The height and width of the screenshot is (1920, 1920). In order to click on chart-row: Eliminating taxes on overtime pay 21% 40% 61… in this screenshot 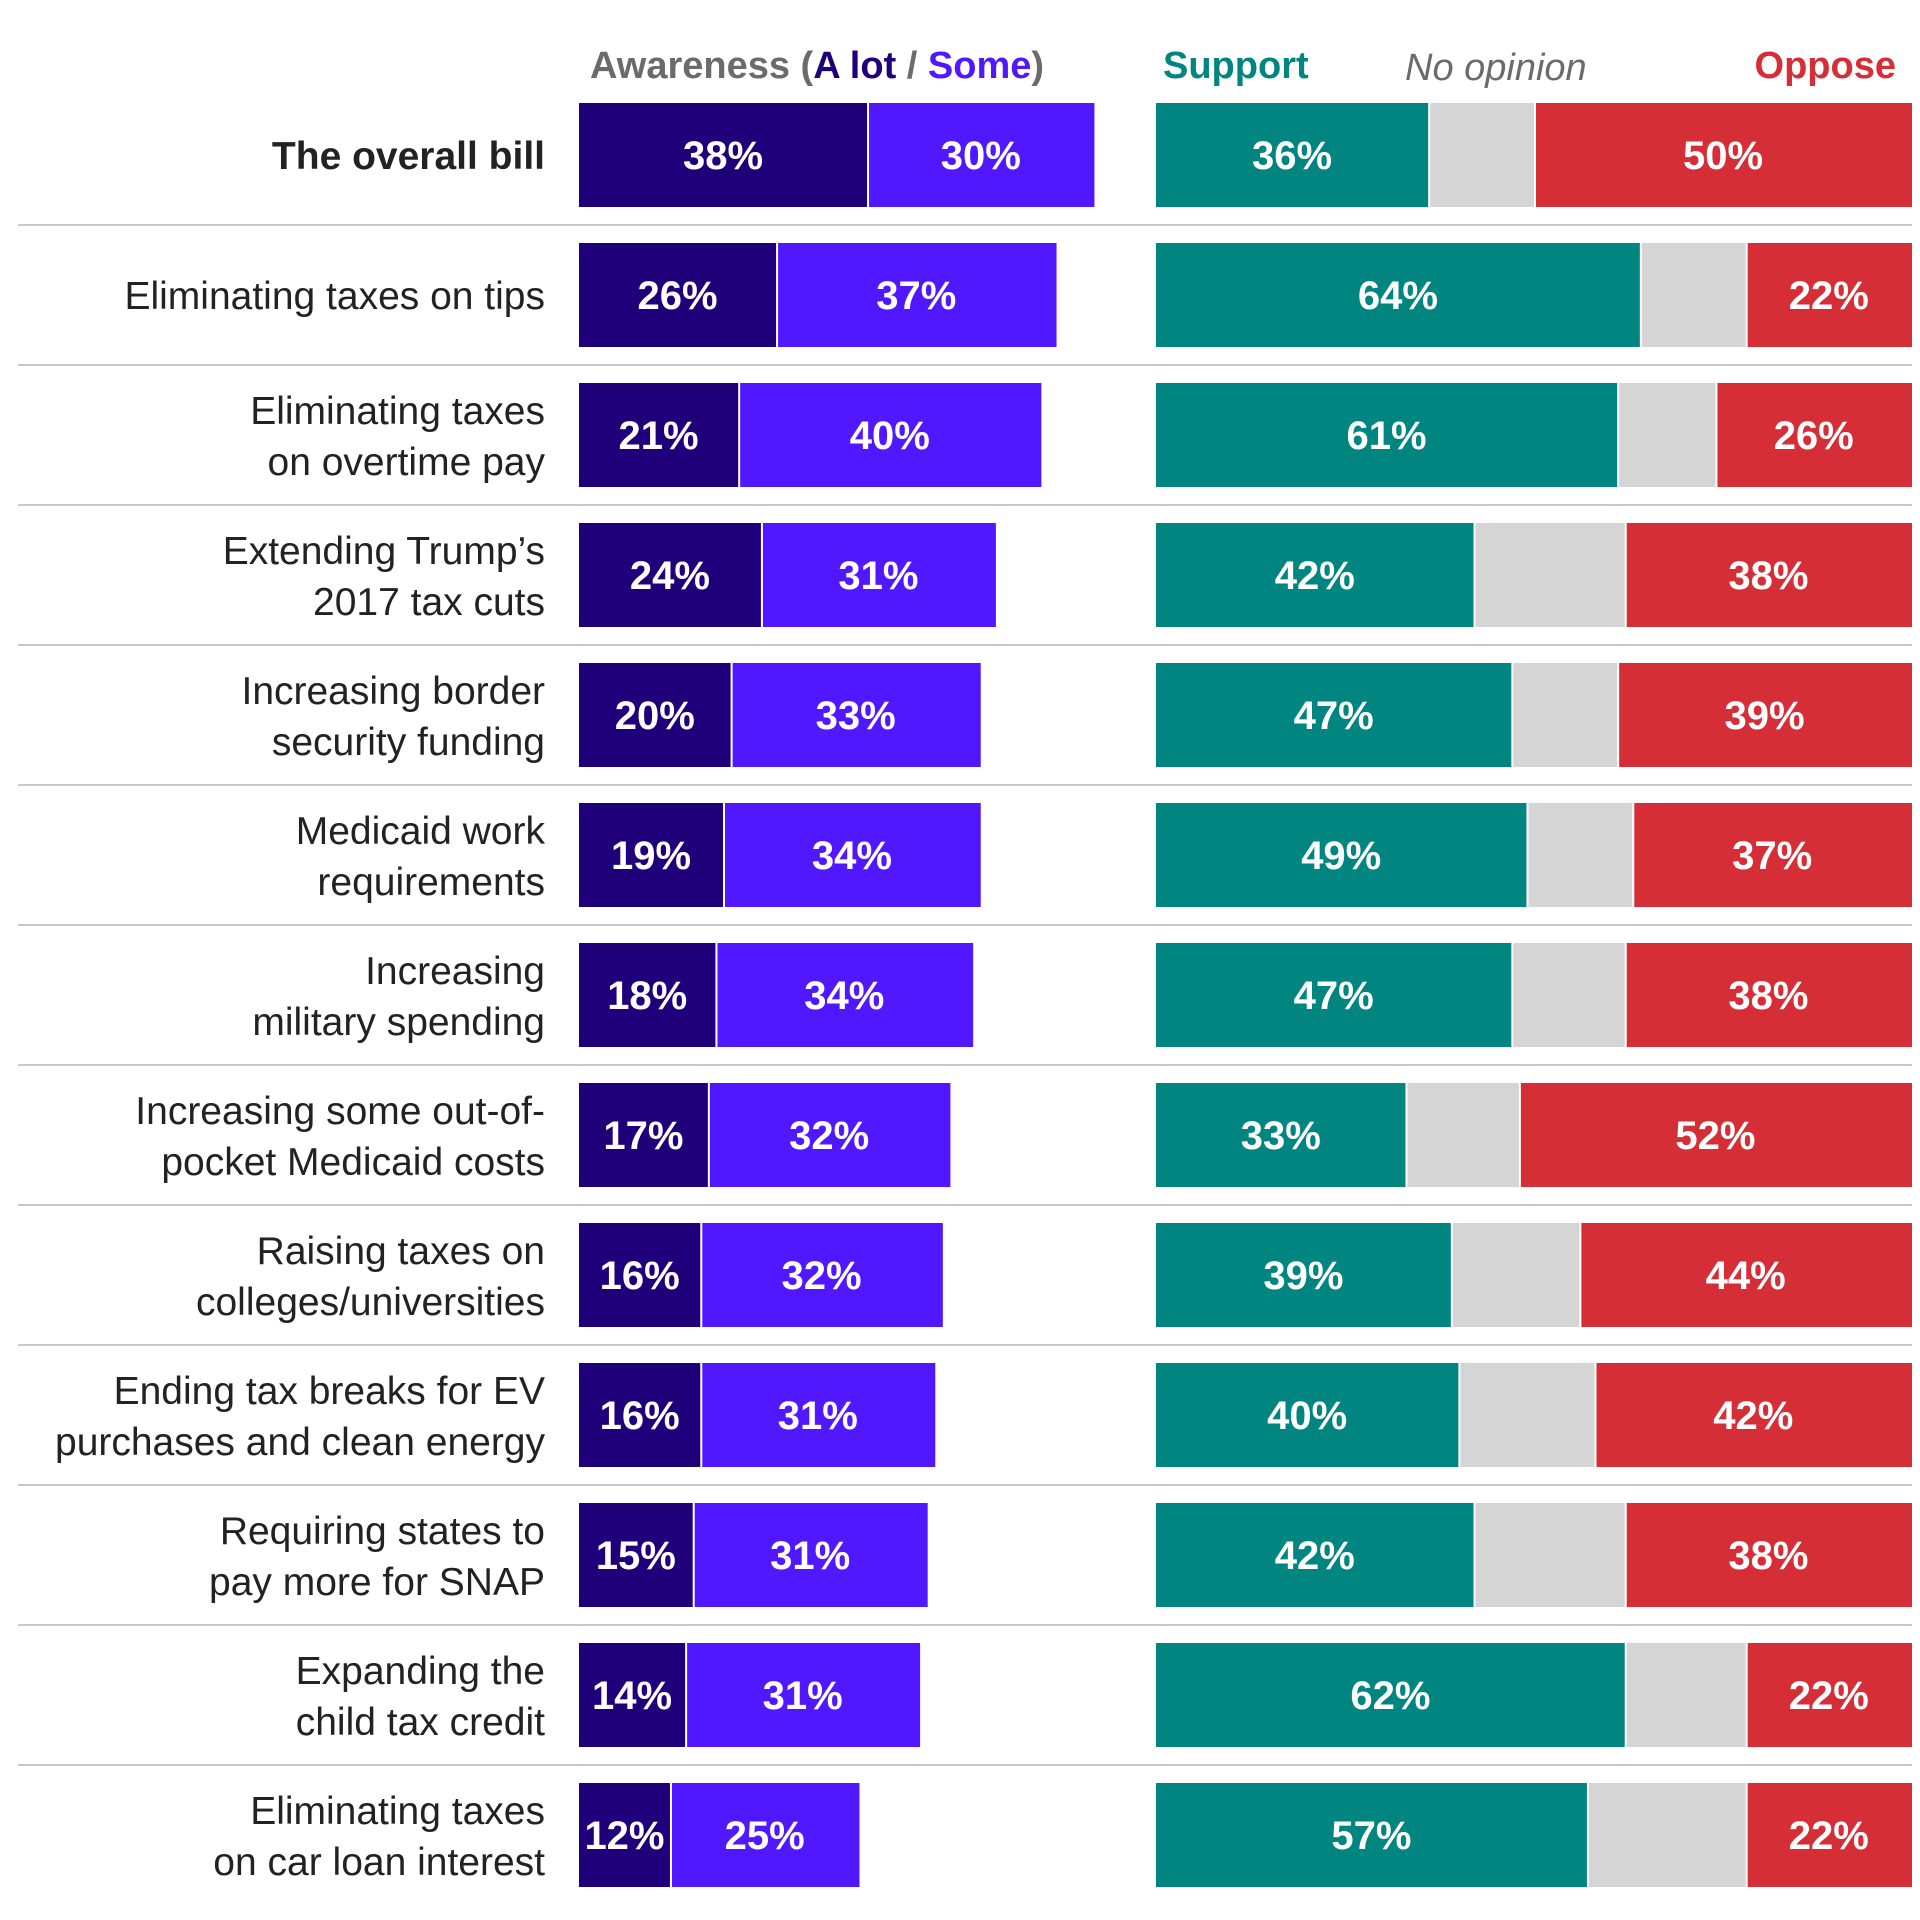, I will do `click(965, 444)`.